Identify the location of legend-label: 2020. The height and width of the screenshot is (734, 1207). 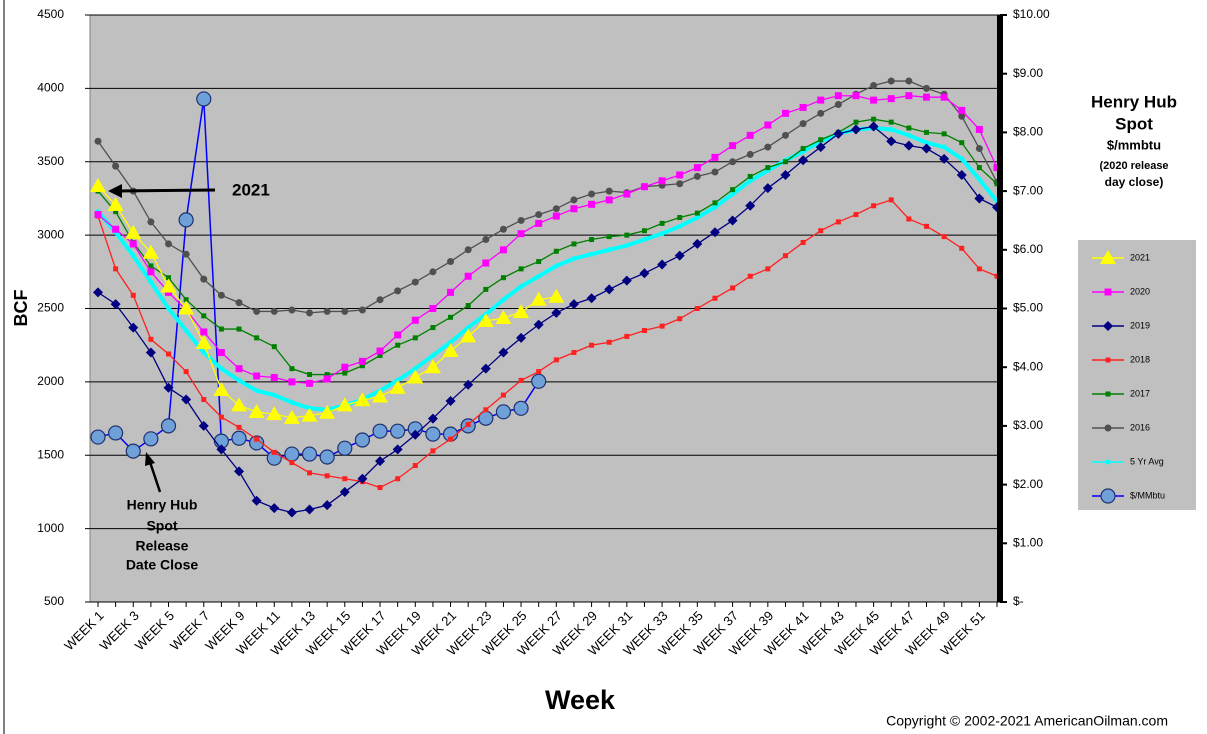
(1140, 291).